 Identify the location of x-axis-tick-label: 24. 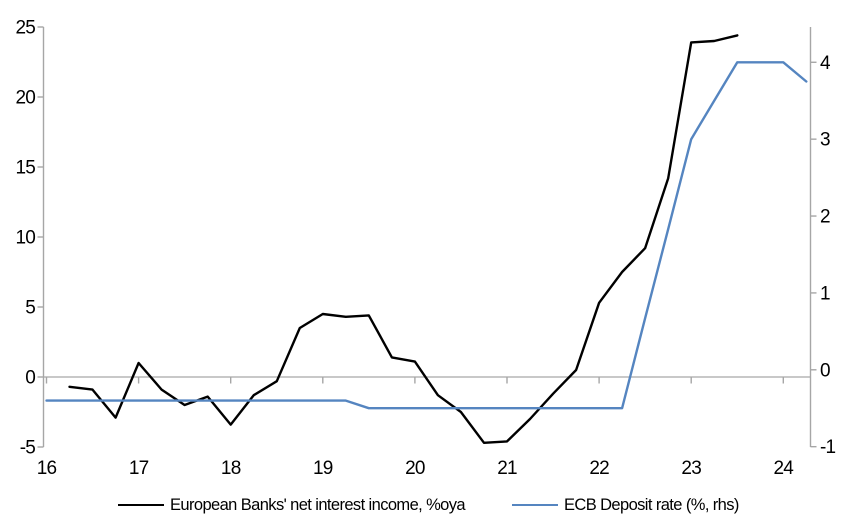
(784, 468).